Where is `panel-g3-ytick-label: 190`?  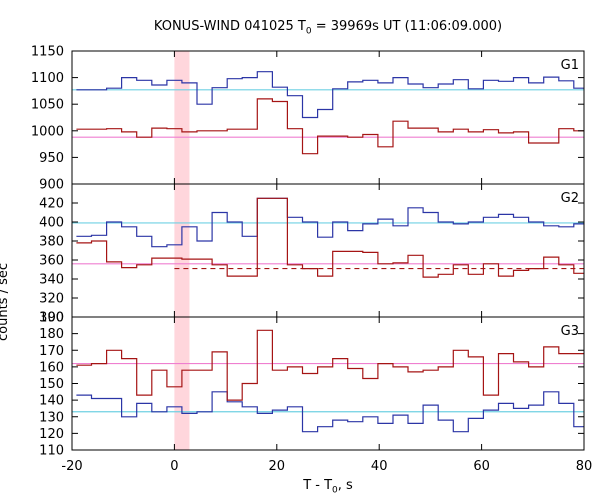
panel-g3-ytick-label: 190 is located at coordinates (51, 318).